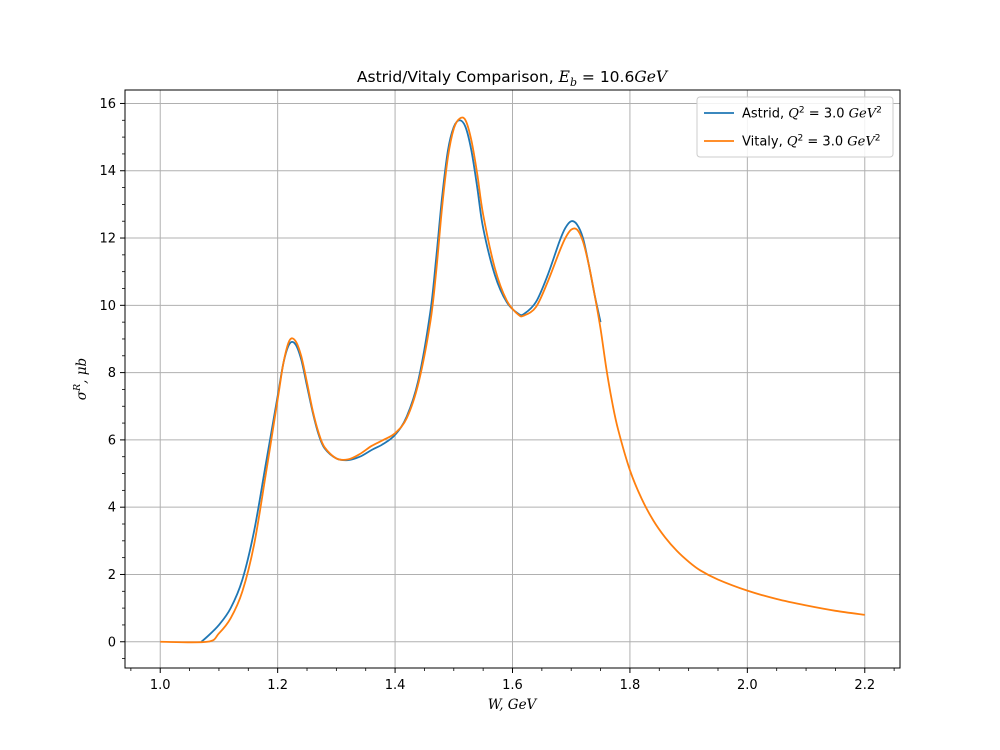 The width and height of the screenshot is (1000, 750). What do you see at coordinates (512, 685) in the screenshot?
I see `x-tick-label: 1.6` at bounding box center [512, 685].